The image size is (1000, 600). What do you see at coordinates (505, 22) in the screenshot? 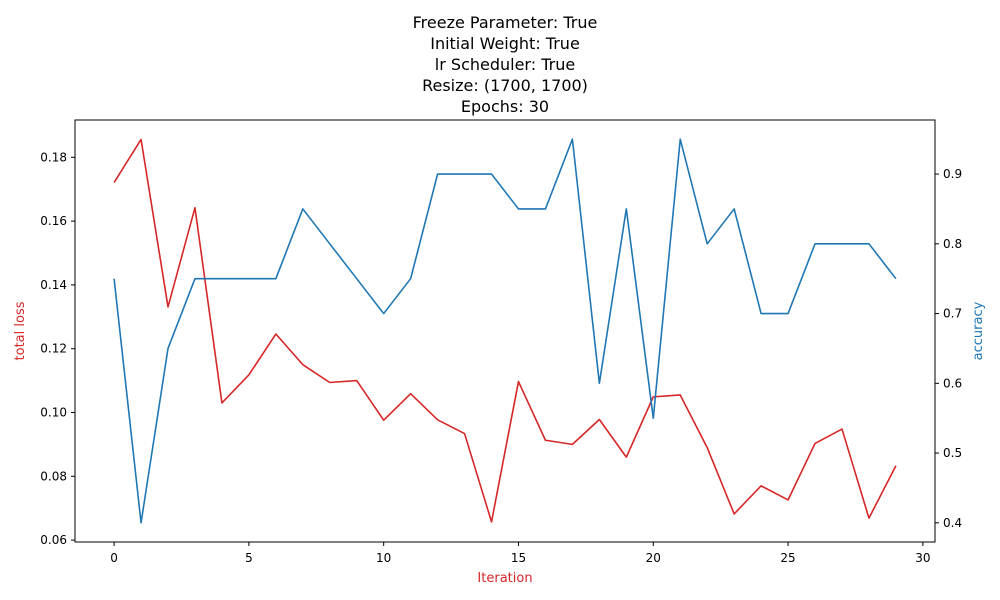
I see `title-line: Freeze Parameter: True` at bounding box center [505, 22].